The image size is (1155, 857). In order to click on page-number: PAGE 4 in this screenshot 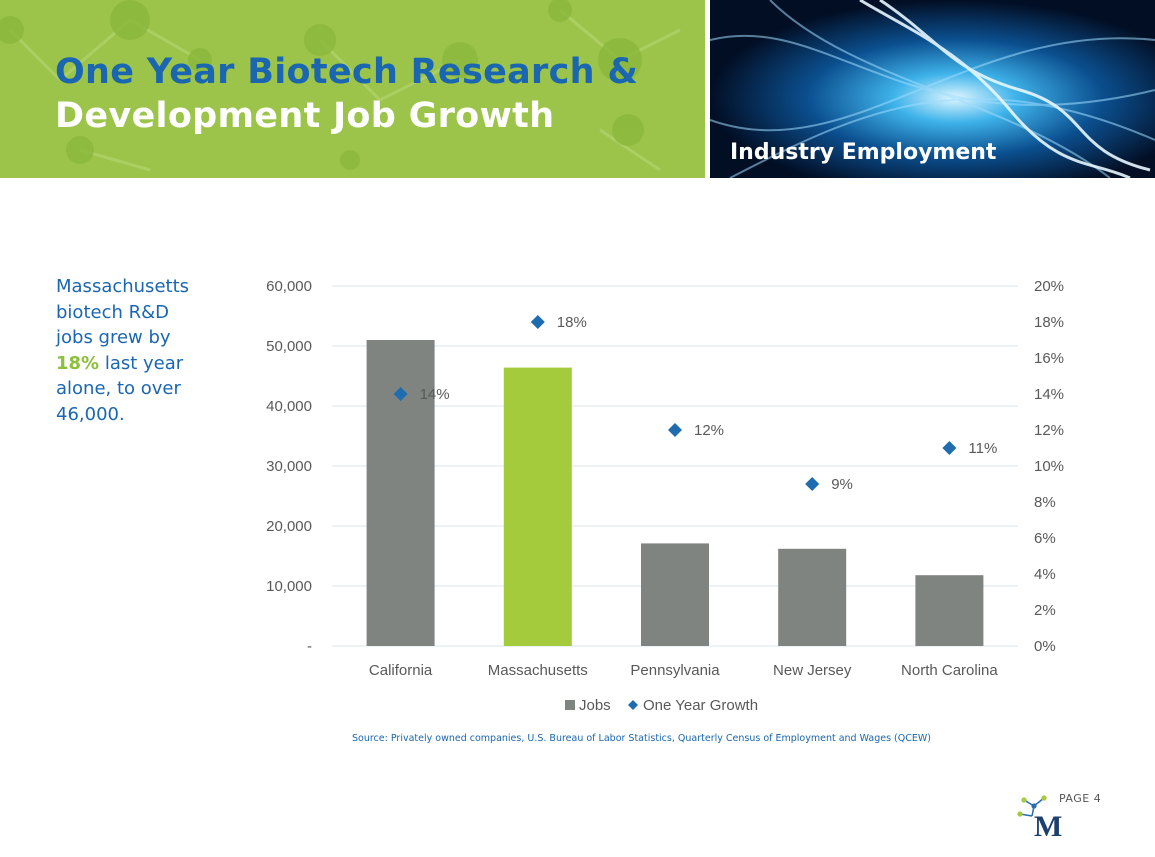, I will do `click(1080, 798)`.